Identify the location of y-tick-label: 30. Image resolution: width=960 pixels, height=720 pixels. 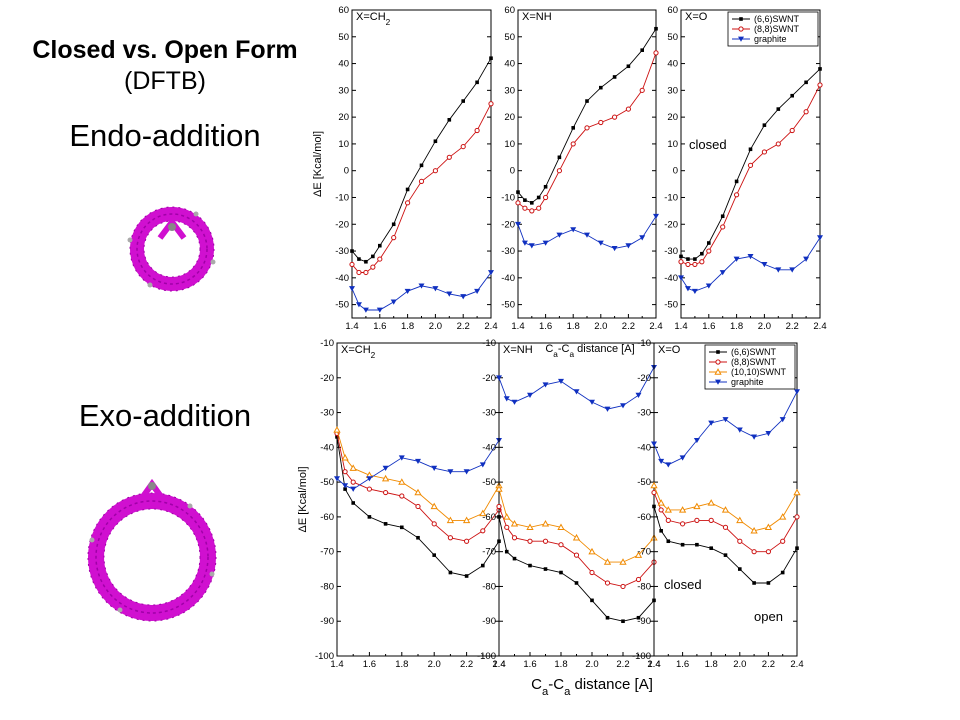
(509, 90).